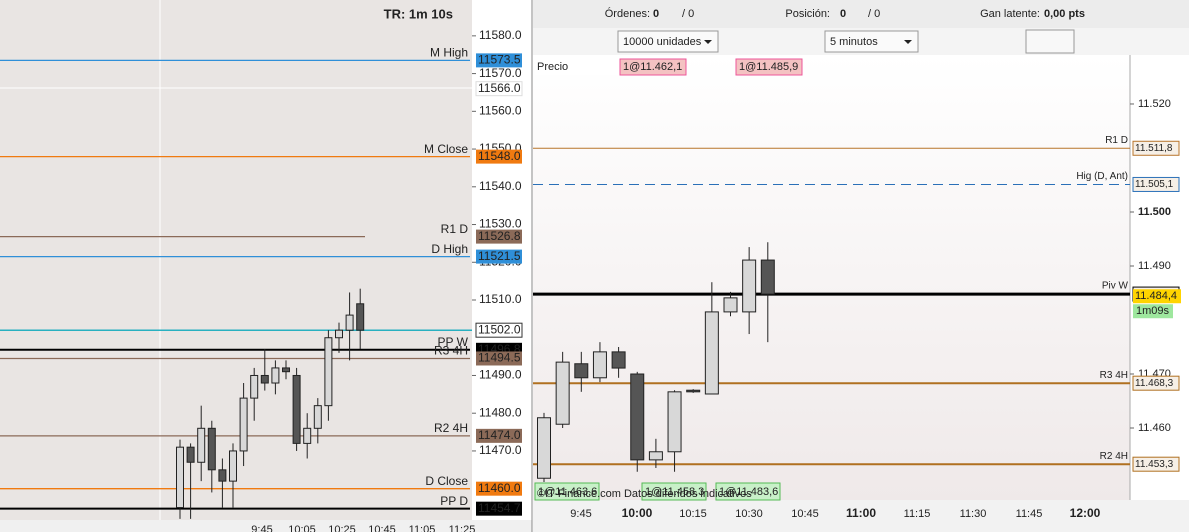  What do you see at coordinates (861, 513) in the screenshot?
I see `x-tick-label: 11:00` at bounding box center [861, 513].